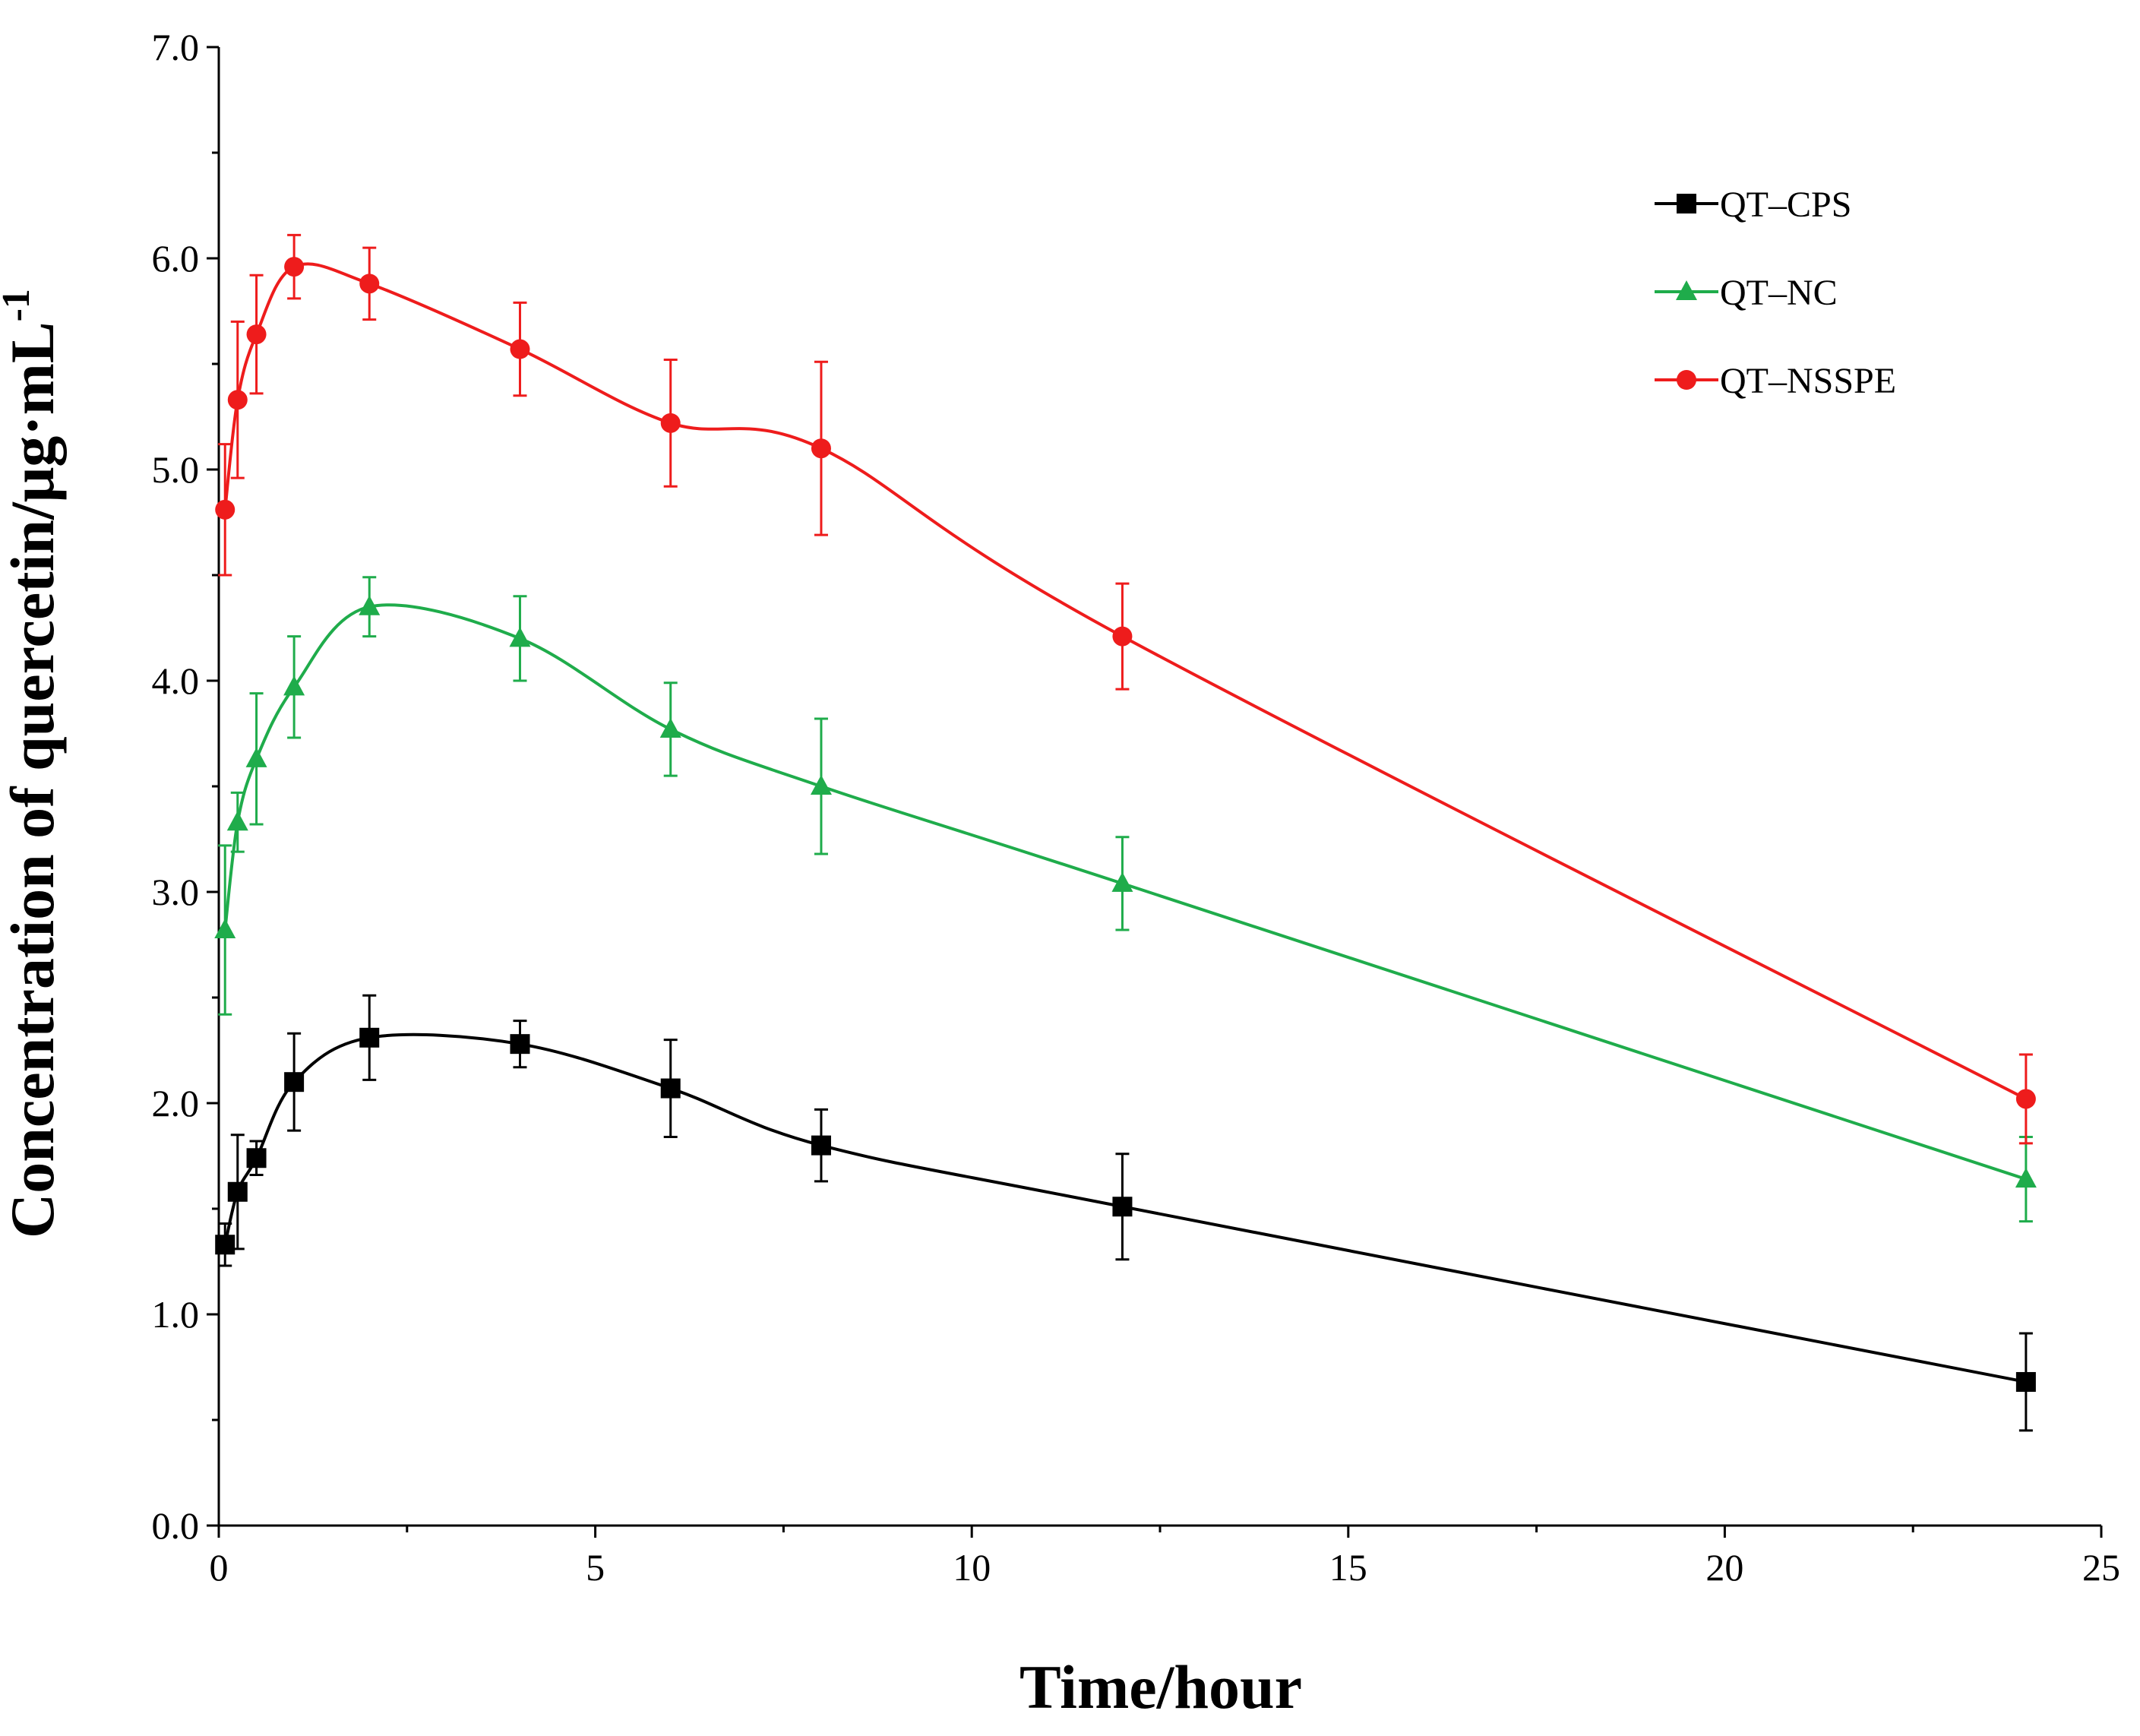  What do you see at coordinates (33, 779) in the screenshot?
I see `y-axis-title-text: Concentration of quercetin/μg·mL` at bounding box center [33, 779].